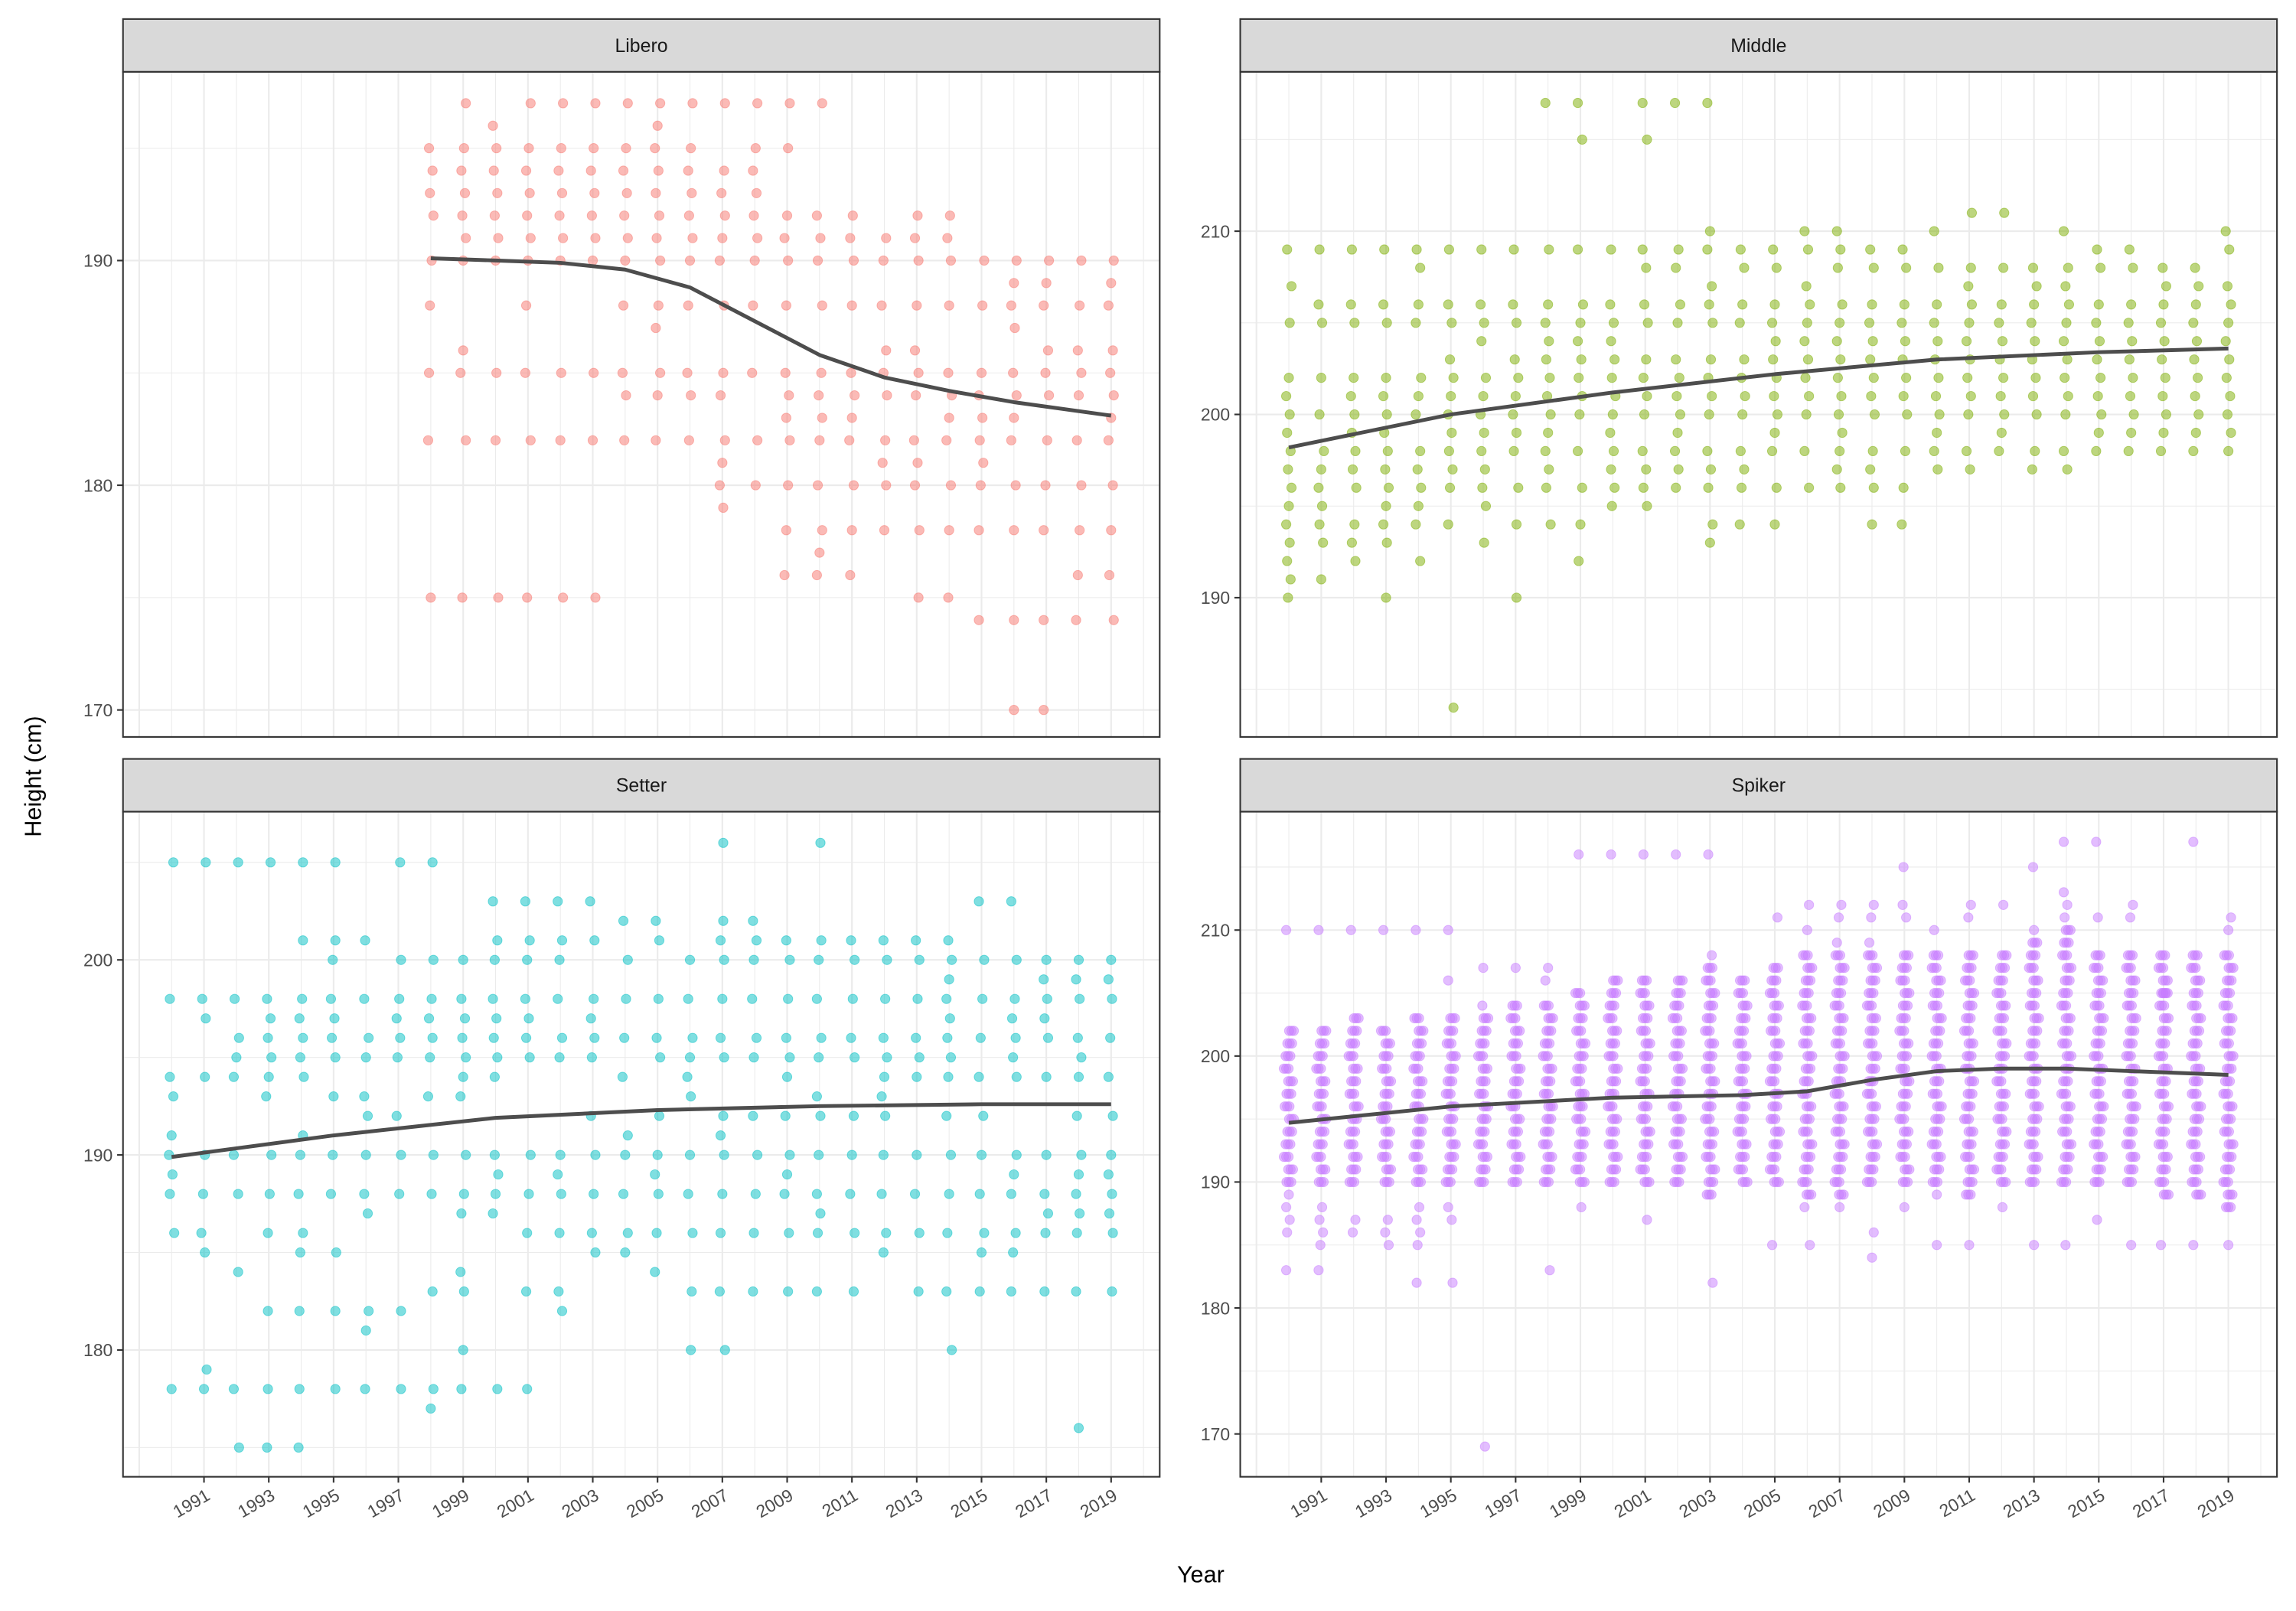 This screenshot has width=2296, height=1611. Describe the element at coordinates (98, 485) in the screenshot. I see `y-tick-label: 180` at that location.